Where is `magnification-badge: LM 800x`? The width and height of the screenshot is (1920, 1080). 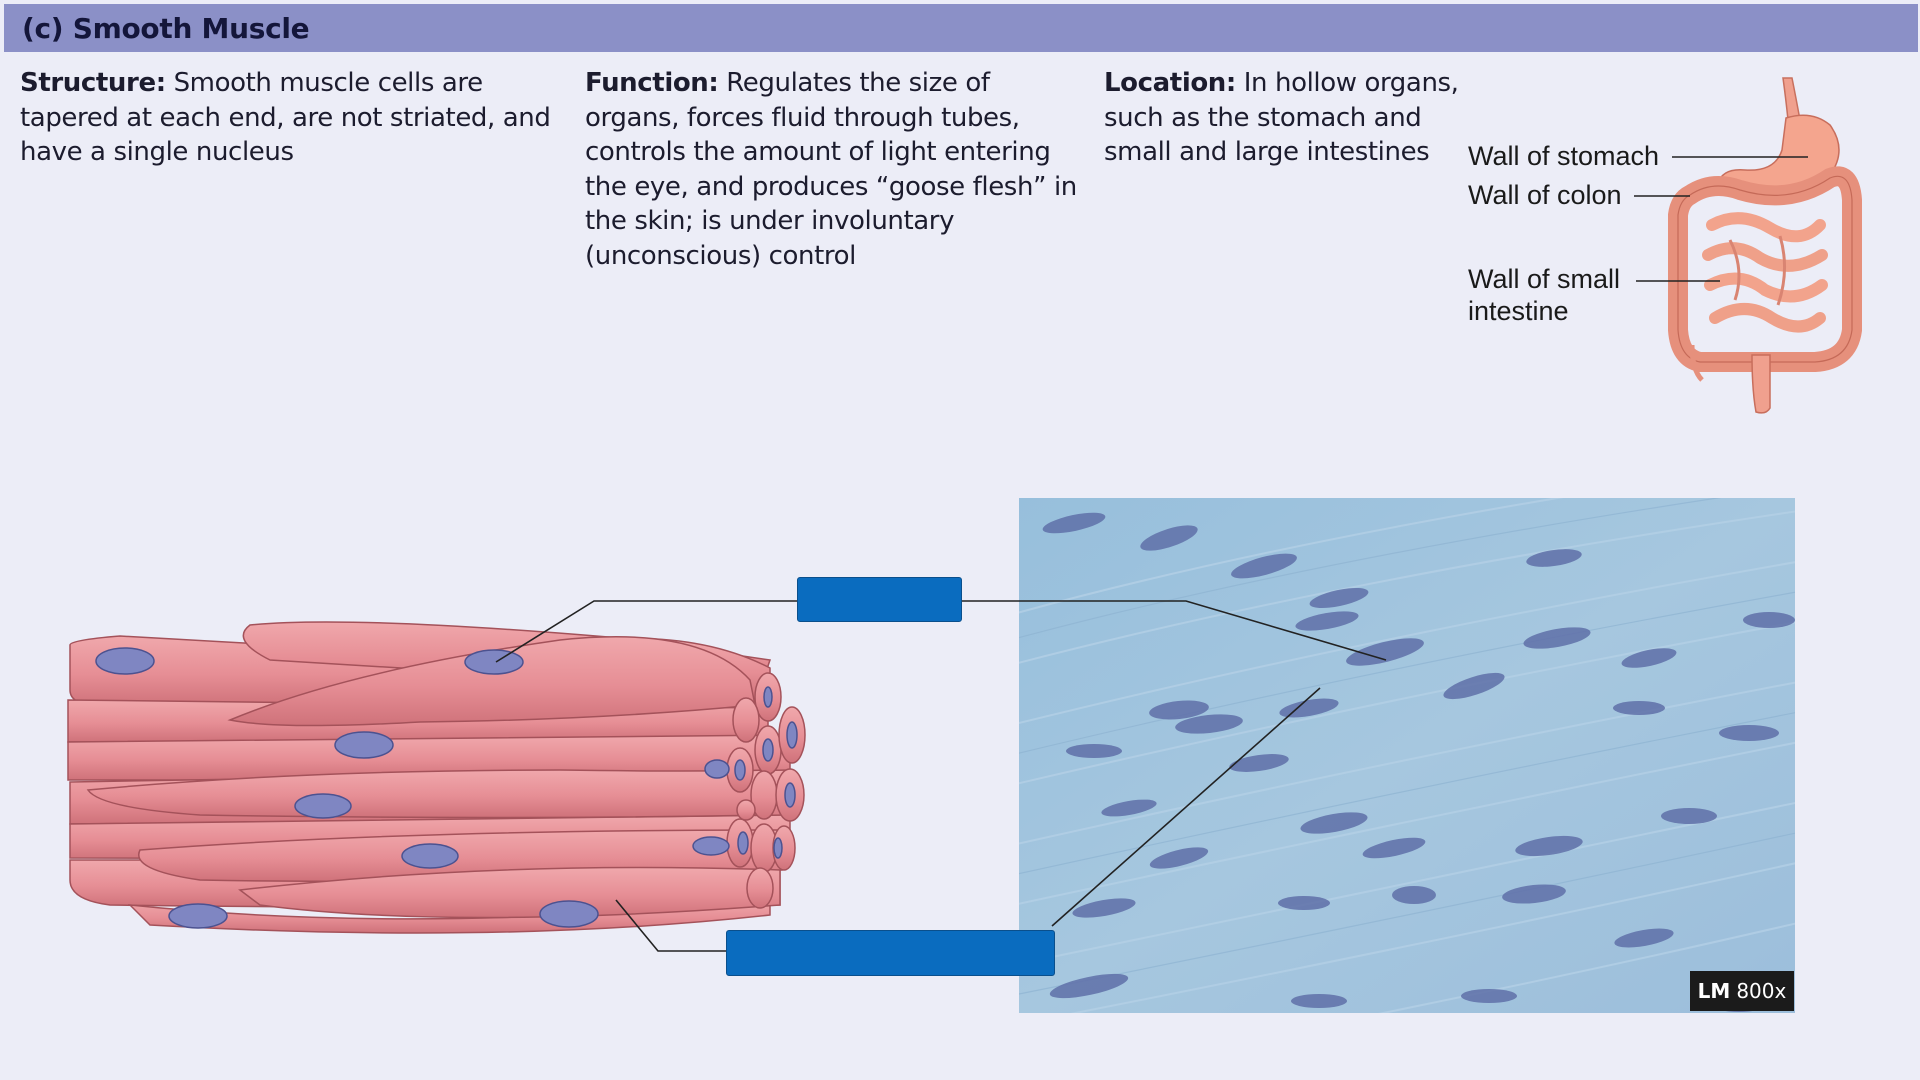 magnification-badge: LM 800x is located at coordinates (1742, 991).